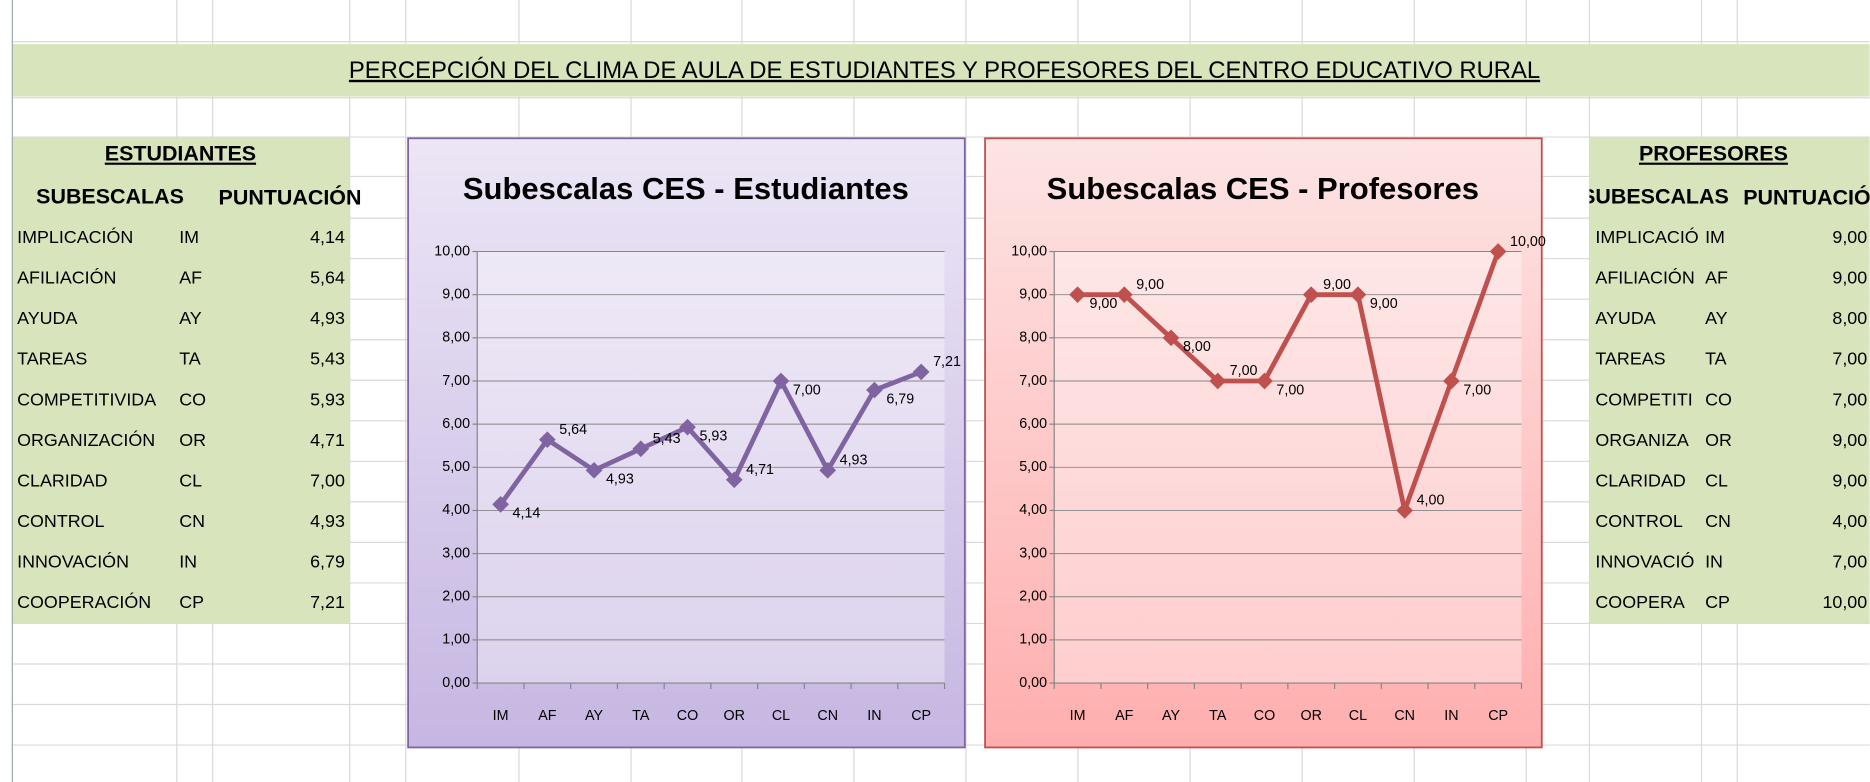 The width and height of the screenshot is (1870, 782). I want to click on cell-name: INNOVACIÓ, so click(1644, 560).